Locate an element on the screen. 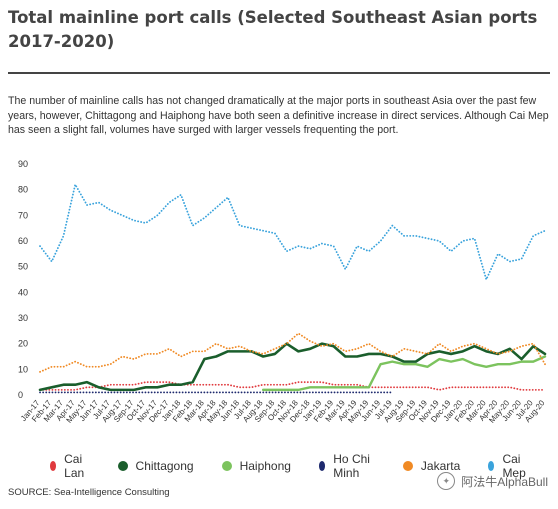 The height and width of the screenshot is (509, 558). legend-item-jakarta: Jakarta is located at coordinates (431, 466).